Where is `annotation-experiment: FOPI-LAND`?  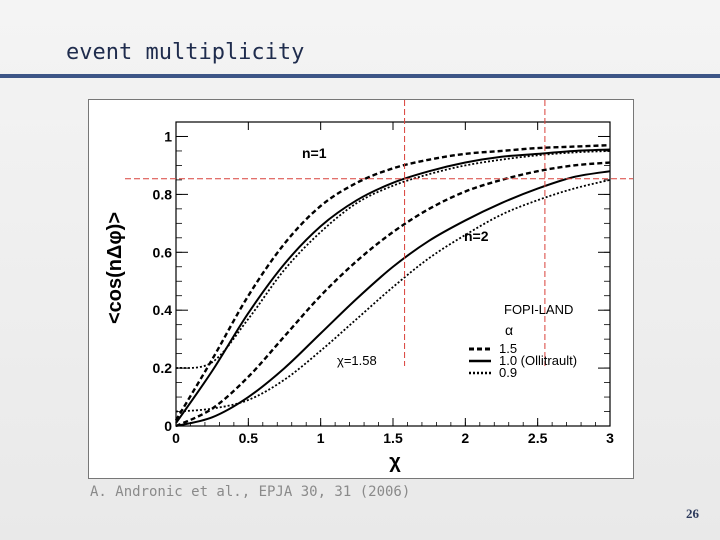
annotation-experiment: FOPI-LAND is located at coordinates (538, 309).